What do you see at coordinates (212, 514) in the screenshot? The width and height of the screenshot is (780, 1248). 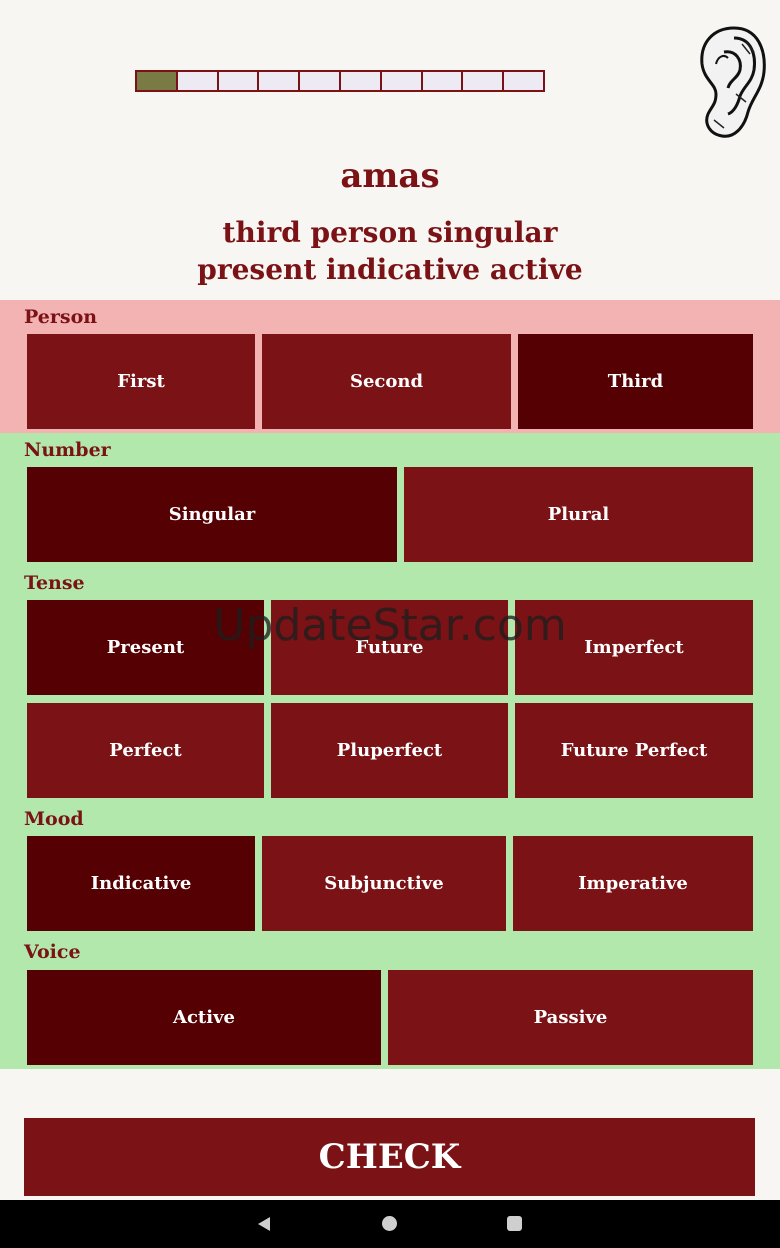 I see `number-singular-button: Singular` at bounding box center [212, 514].